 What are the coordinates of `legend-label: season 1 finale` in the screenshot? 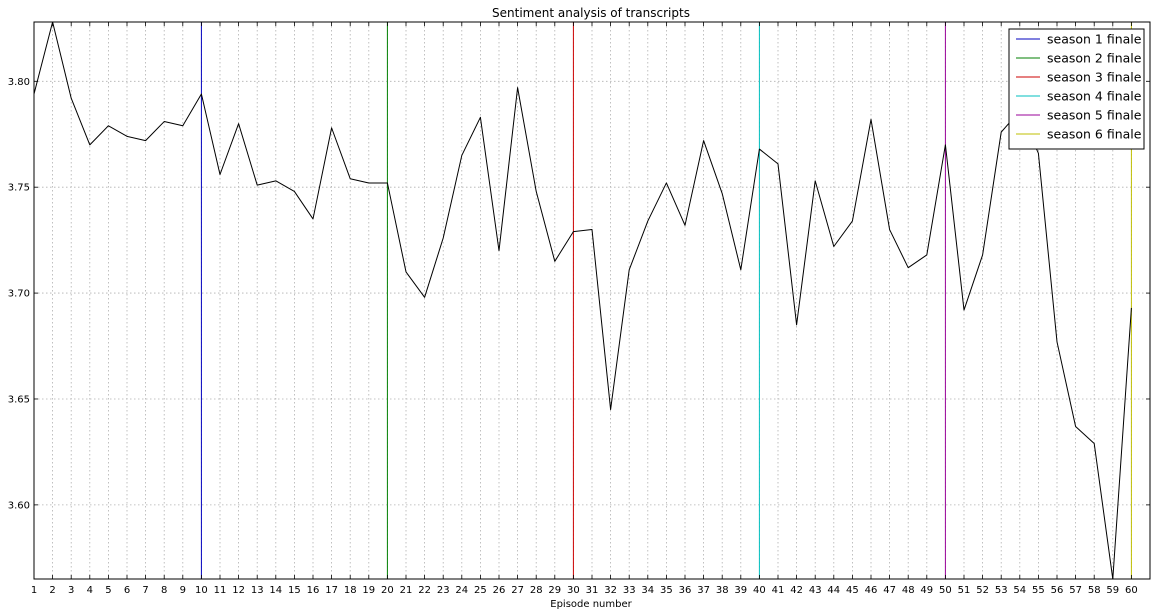 It's located at (1094, 39).